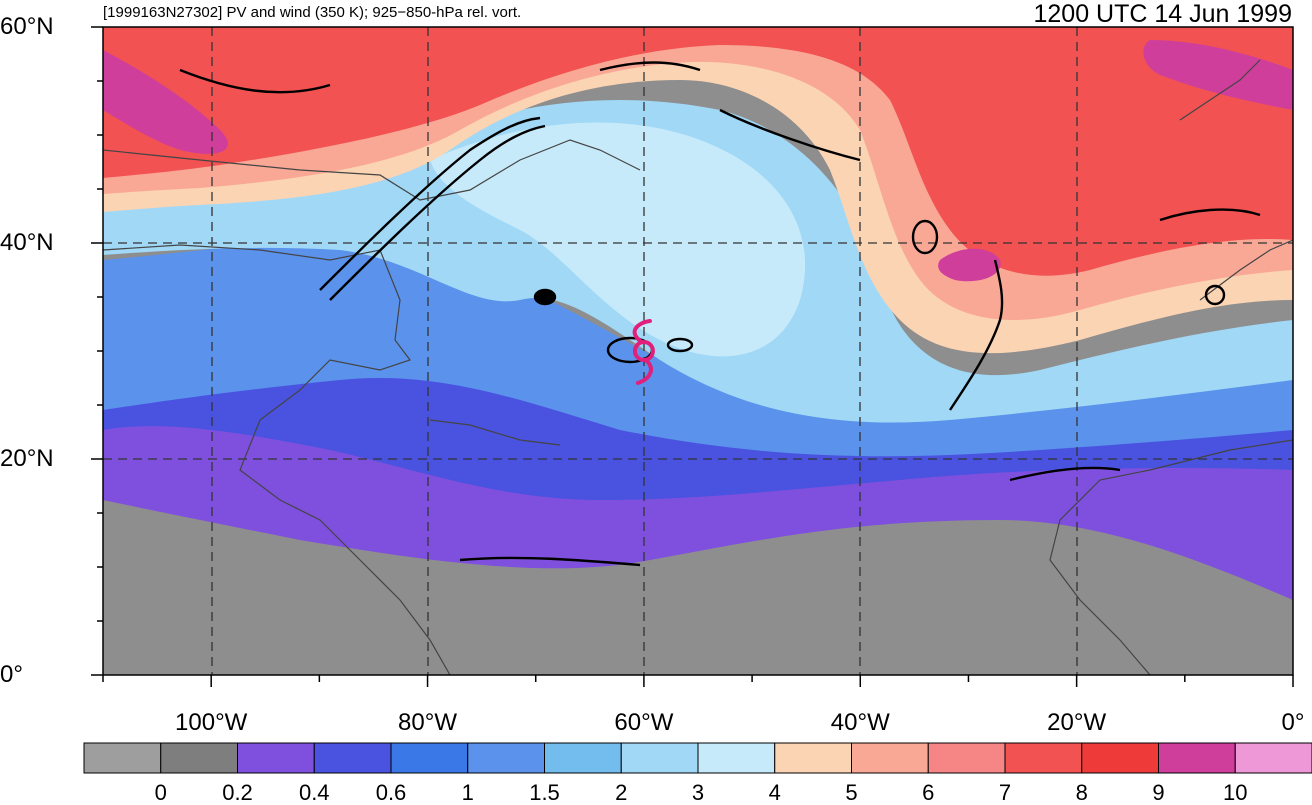  Describe the element at coordinates (27, 26) in the screenshot. I see `latitude-label: 60°N` at that location.